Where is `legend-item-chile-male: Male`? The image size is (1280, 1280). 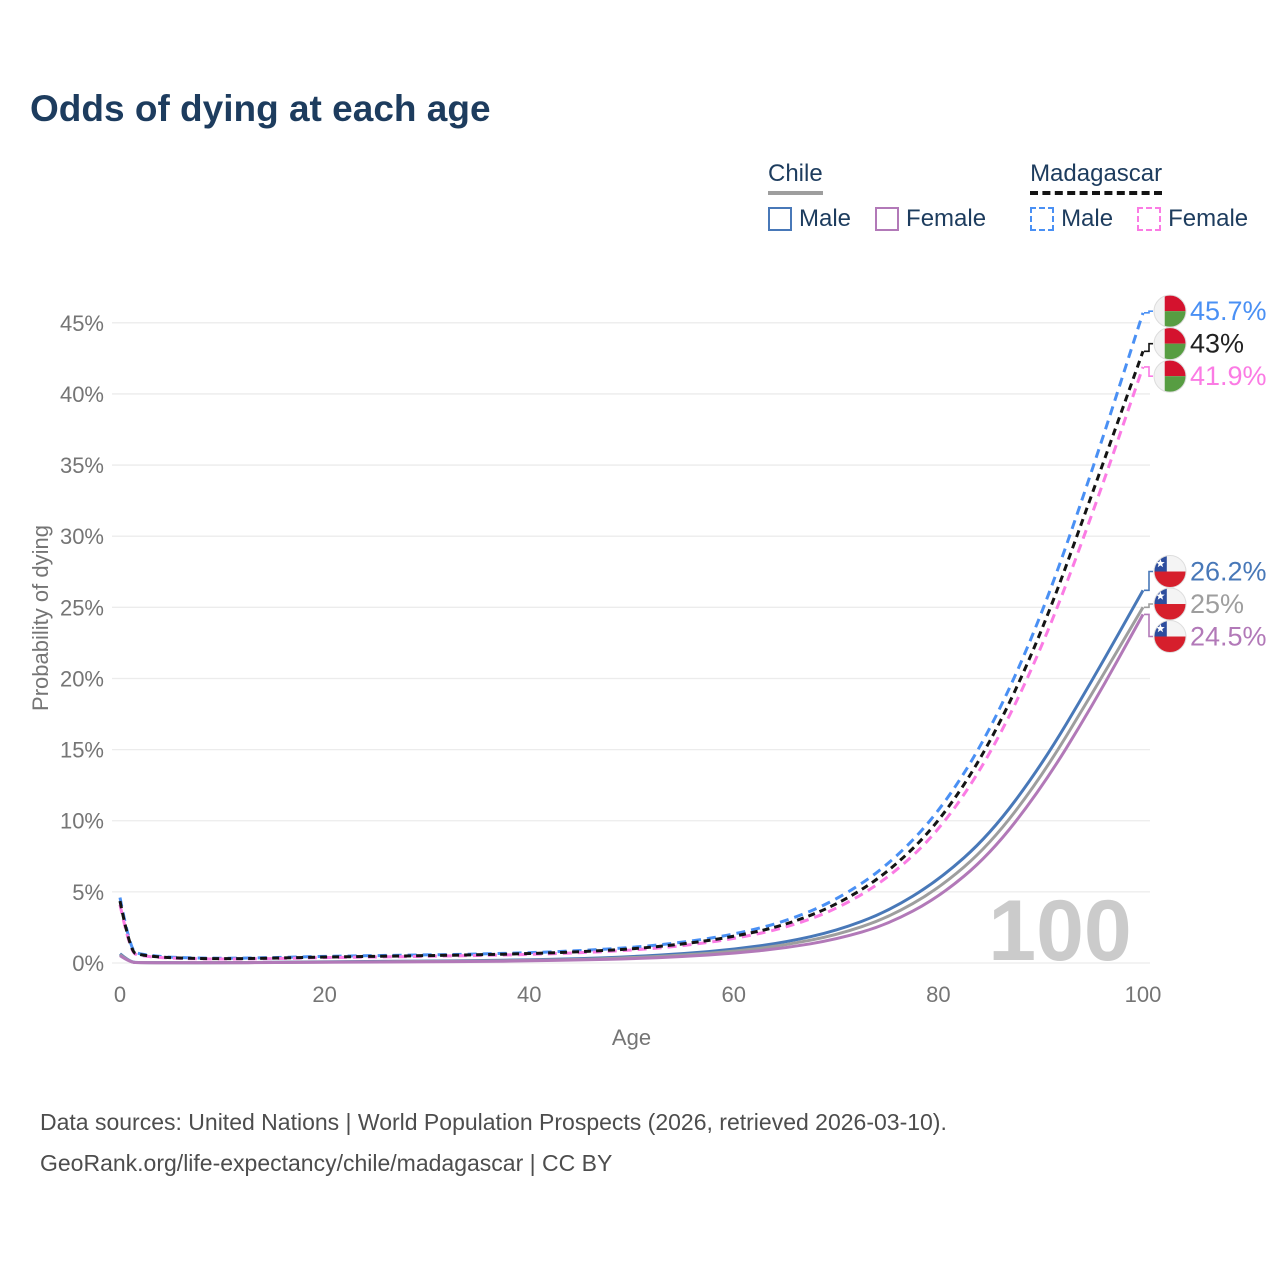
legend-item-chile-male: Male is located at coordinates (809, 219).